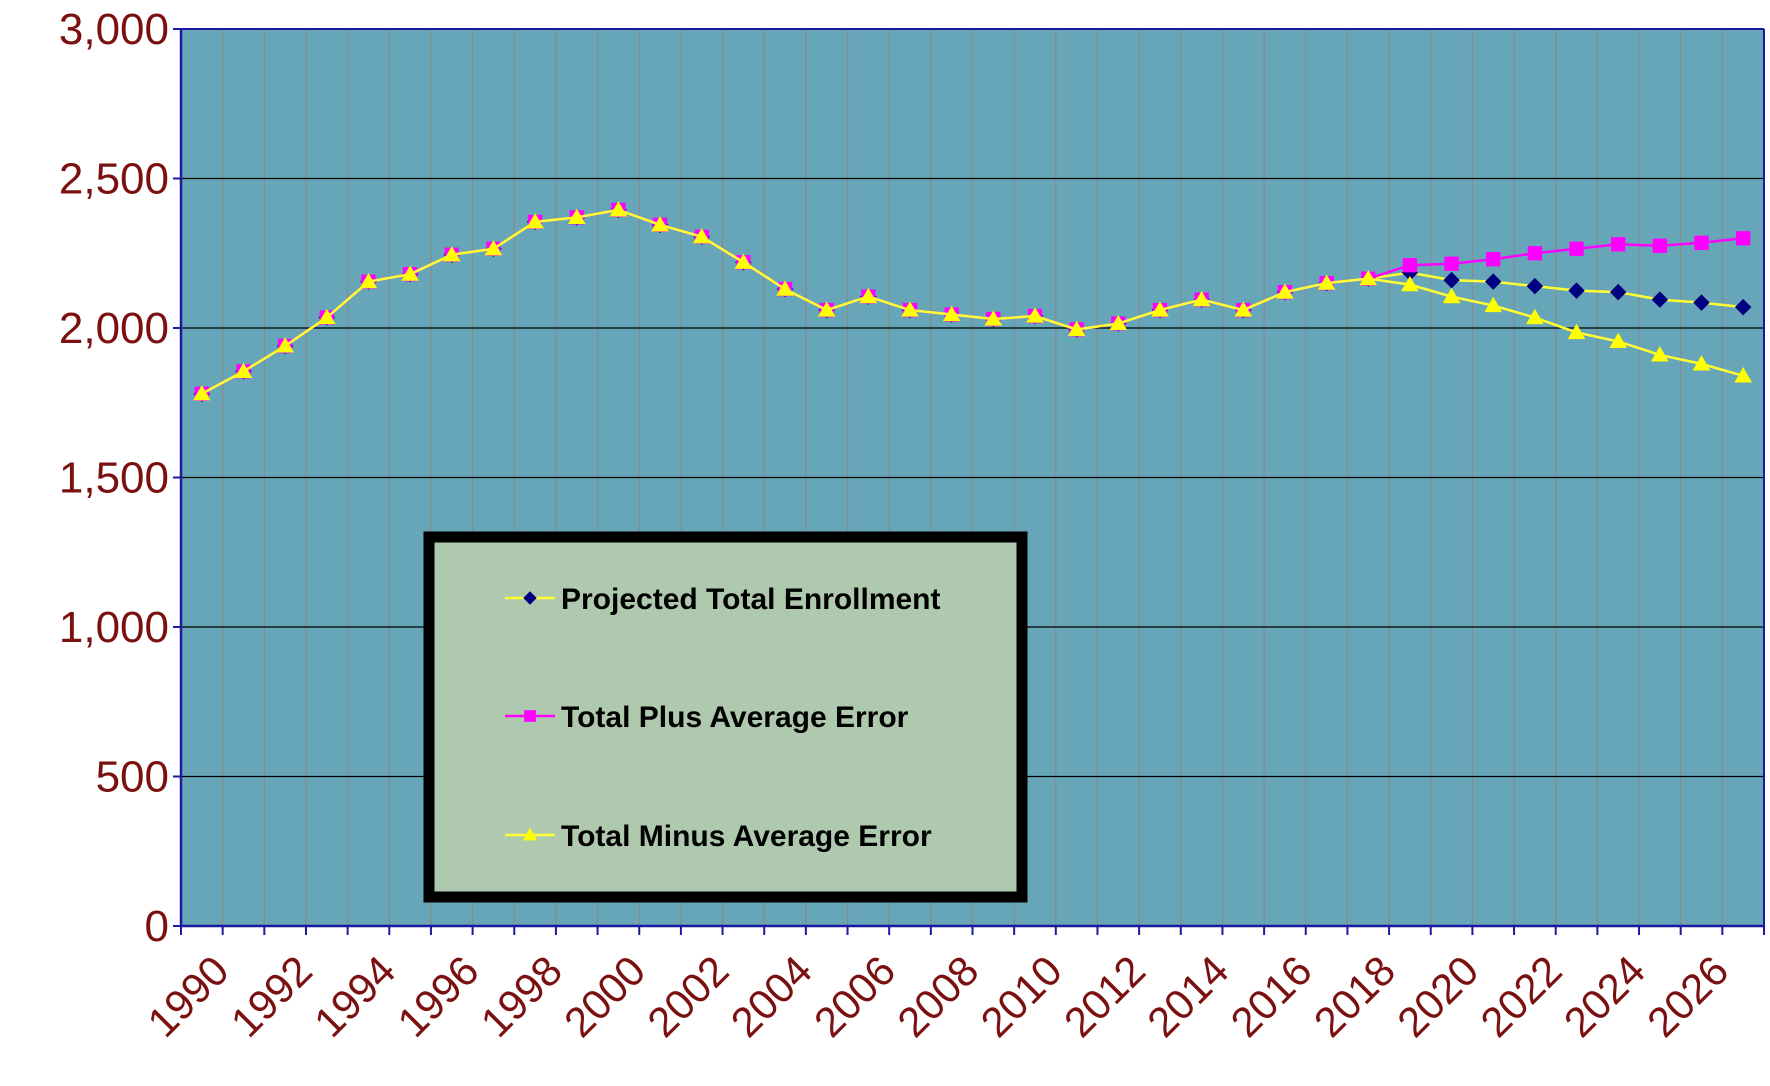 This screenshot has width=1770, height=1086. I want to click on legend-label: Total Plus Average Error, so click(735, 717).